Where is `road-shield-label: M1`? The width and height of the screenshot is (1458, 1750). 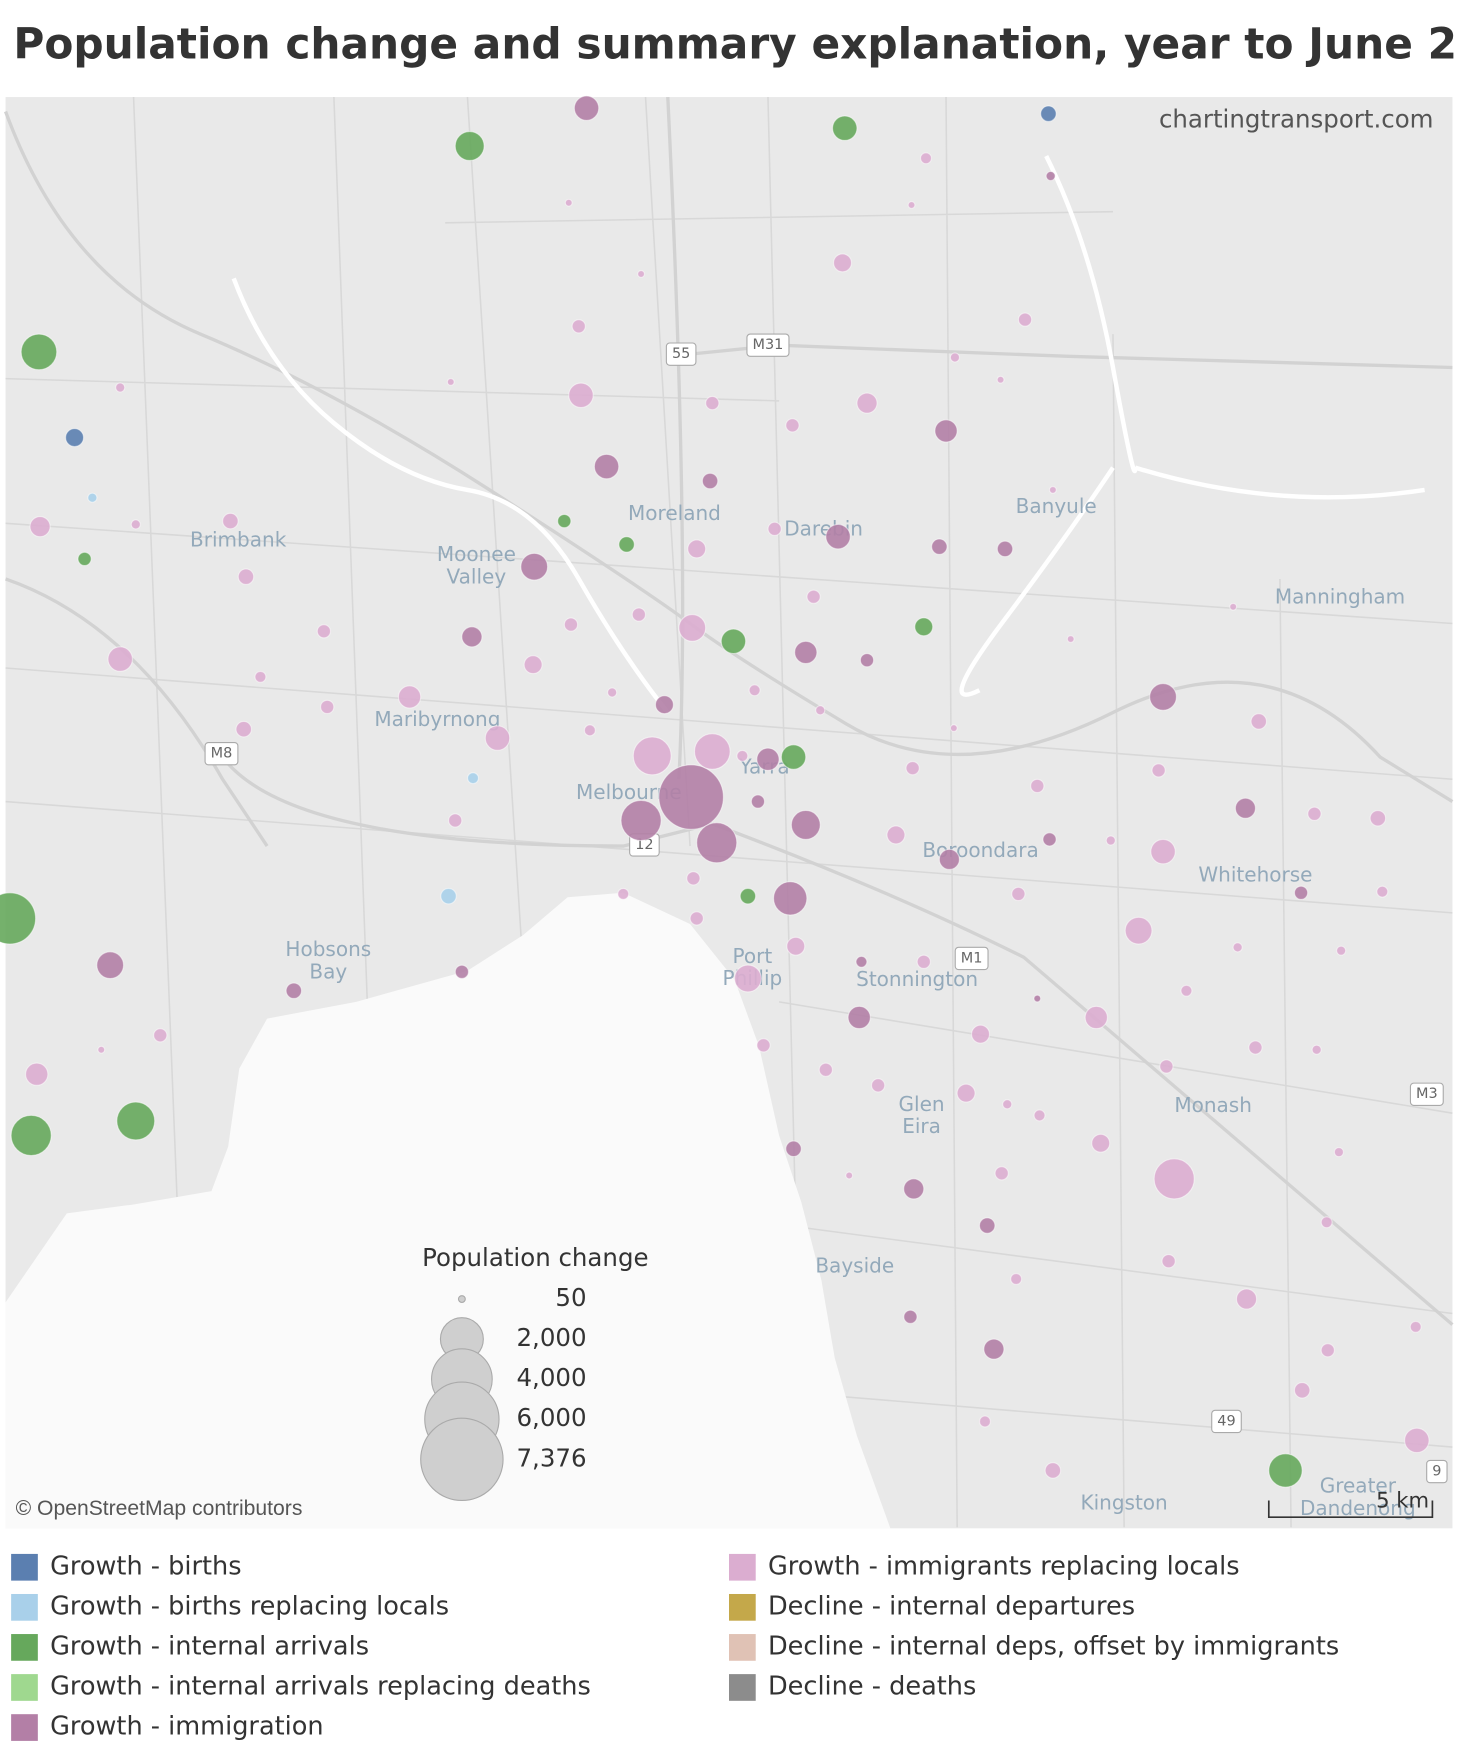 road-shield-label: M1 is located at coordinates (972, 958).